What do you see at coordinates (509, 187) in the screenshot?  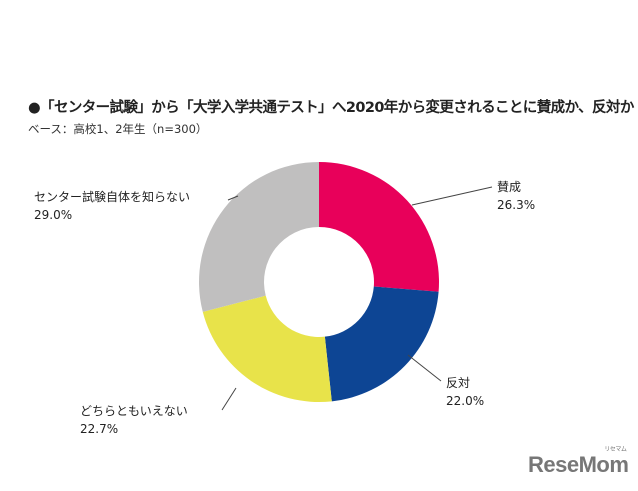 I see `label-0-category: 賛成` at bounding box center [509, 187].